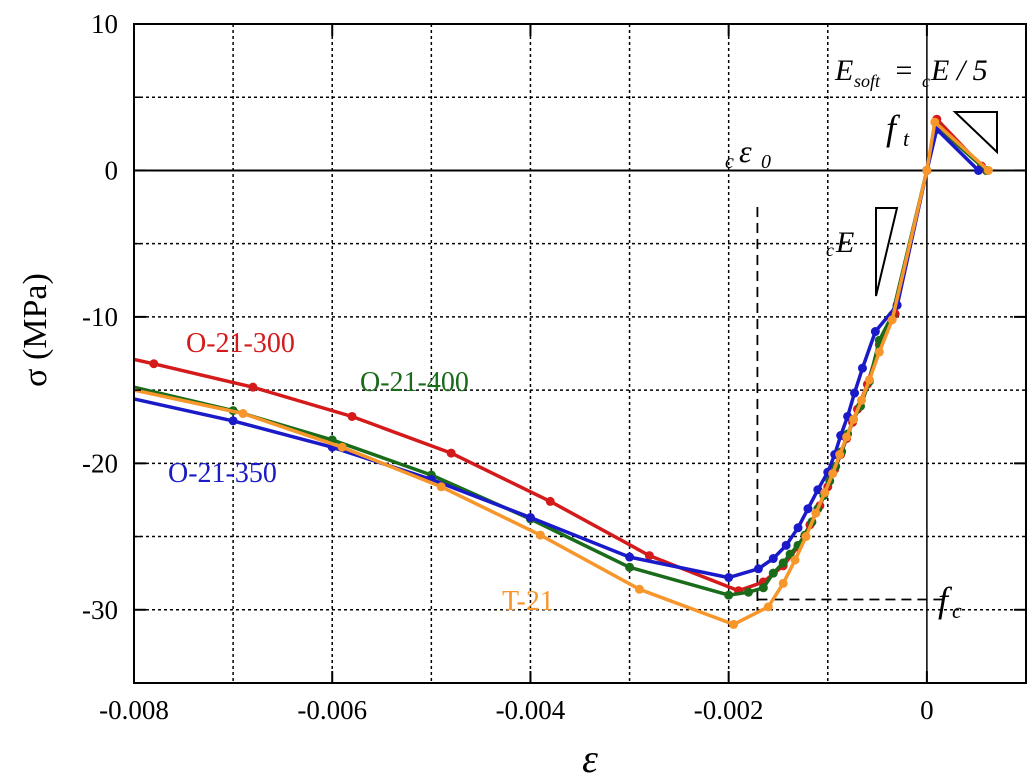 This screenshot has width=1029, height=784. What do you see at coordinates (893, 128) in the screenshot?
I see `annotation-ft: f` at bounding box center [893, 128].